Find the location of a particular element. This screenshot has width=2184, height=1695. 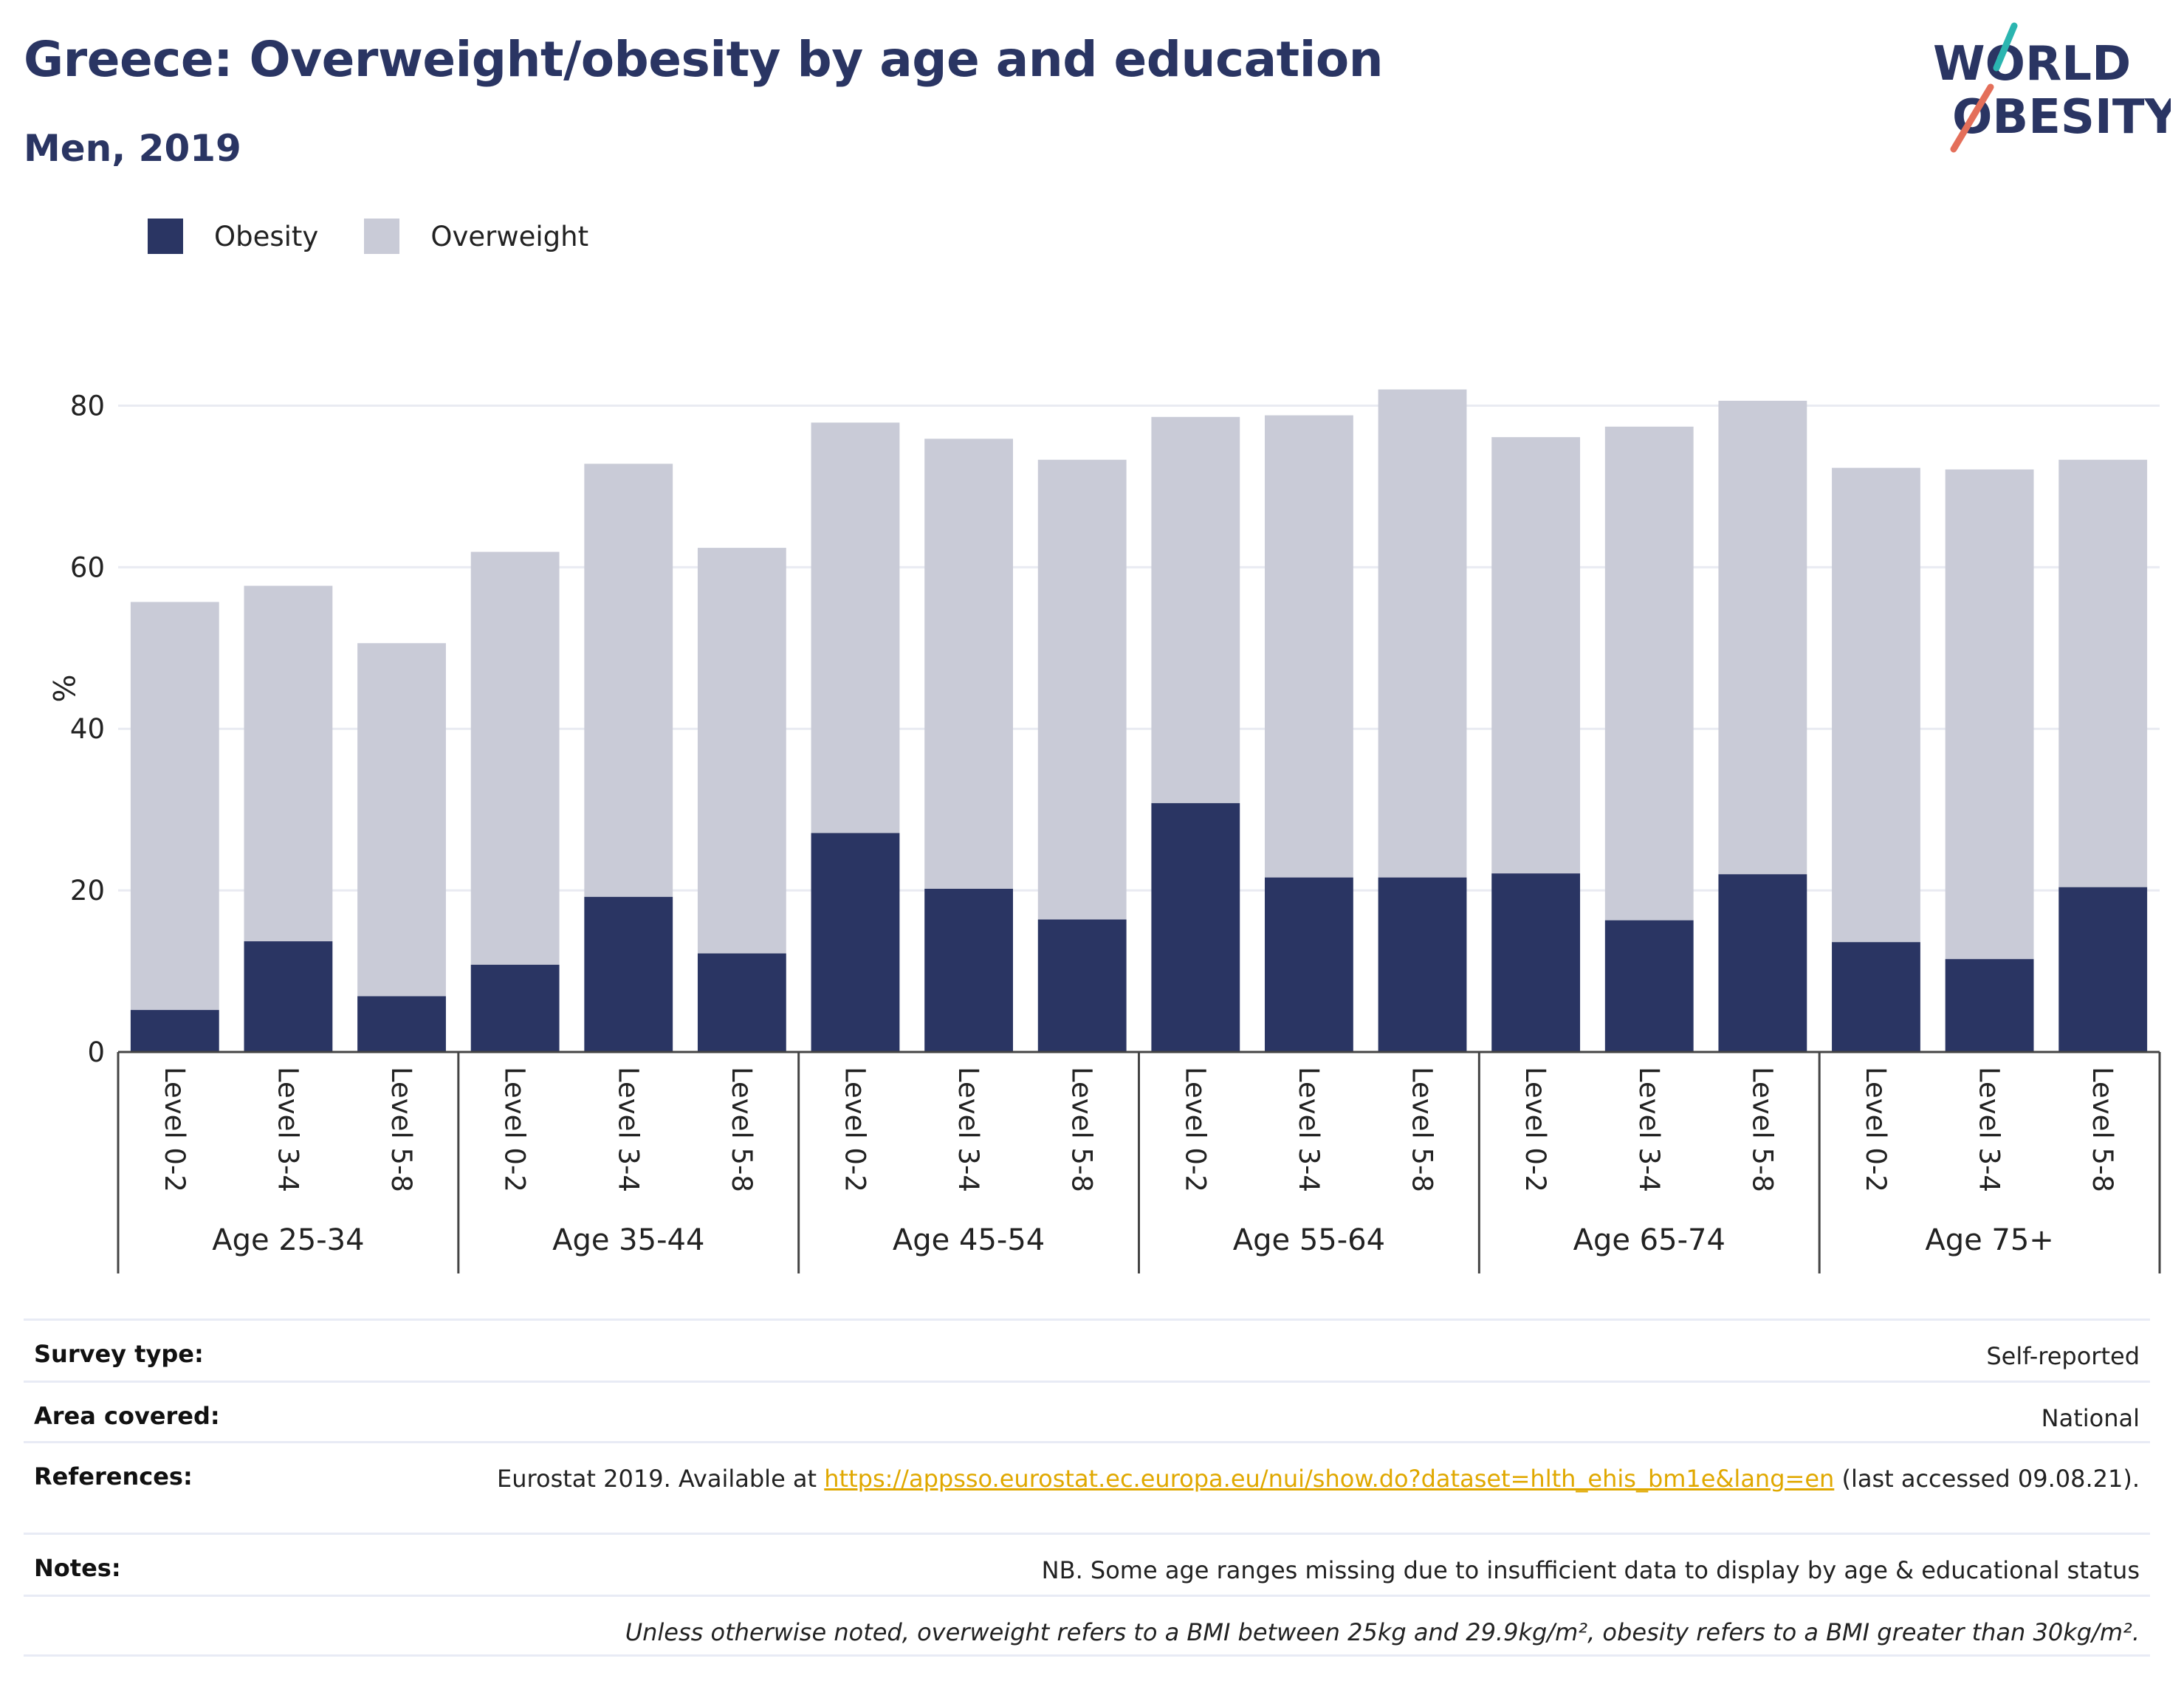

group-label: Age 65-74 is located at coordinates (1649, 1240).